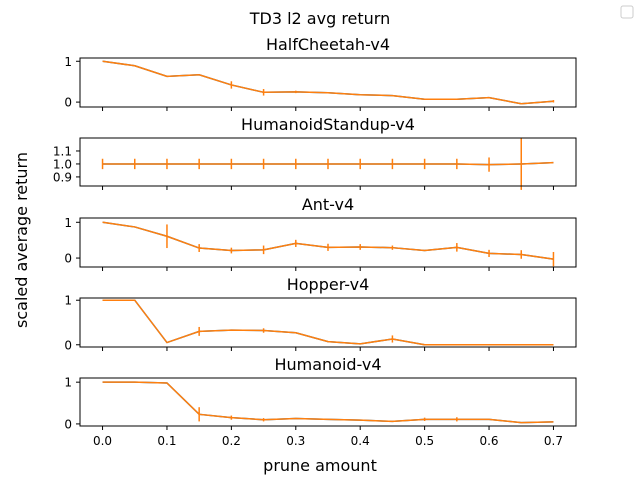 The image size is (640, 480). I want to click on y-axis-label: scaled average return, so click(21, 240).